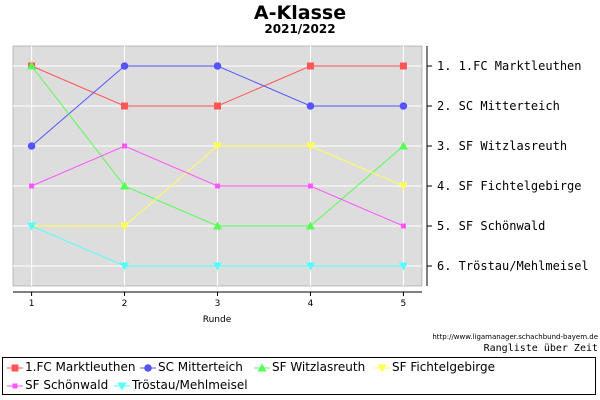 This screenshot has height=400, width=600. What do you see at coordinates (217, 186) in the screenshot?
I see `marker-s5-p3` at bounding box center [217, 186].